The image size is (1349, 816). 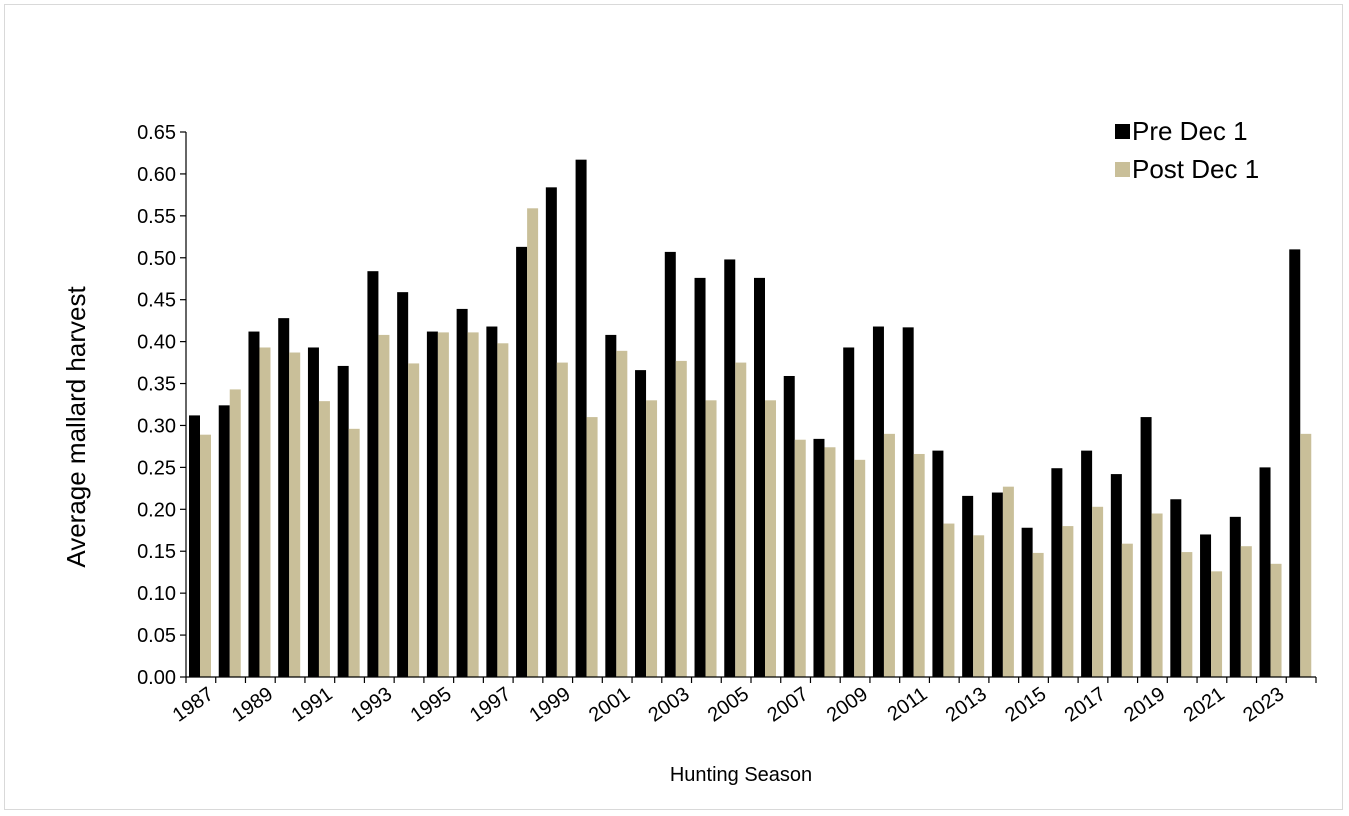 What do you see at coordinates (156, 468) in the screenshot?
I see `y-tick-label: 0.25` at bounding box center [156, 468].